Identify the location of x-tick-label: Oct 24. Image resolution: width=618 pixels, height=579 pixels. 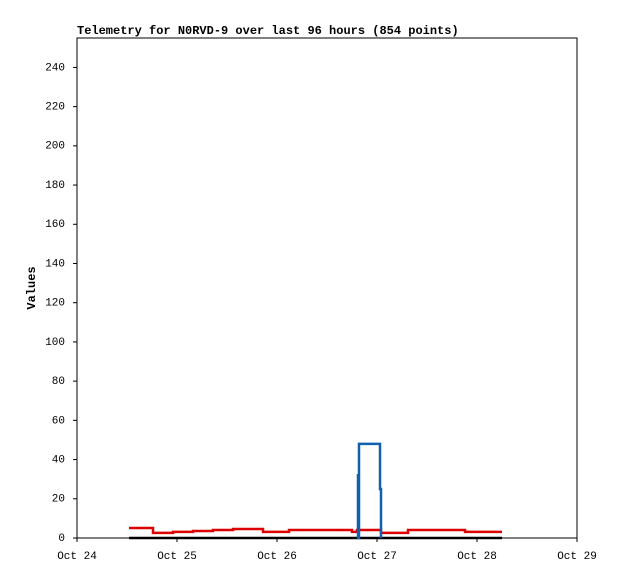
(77, 557).